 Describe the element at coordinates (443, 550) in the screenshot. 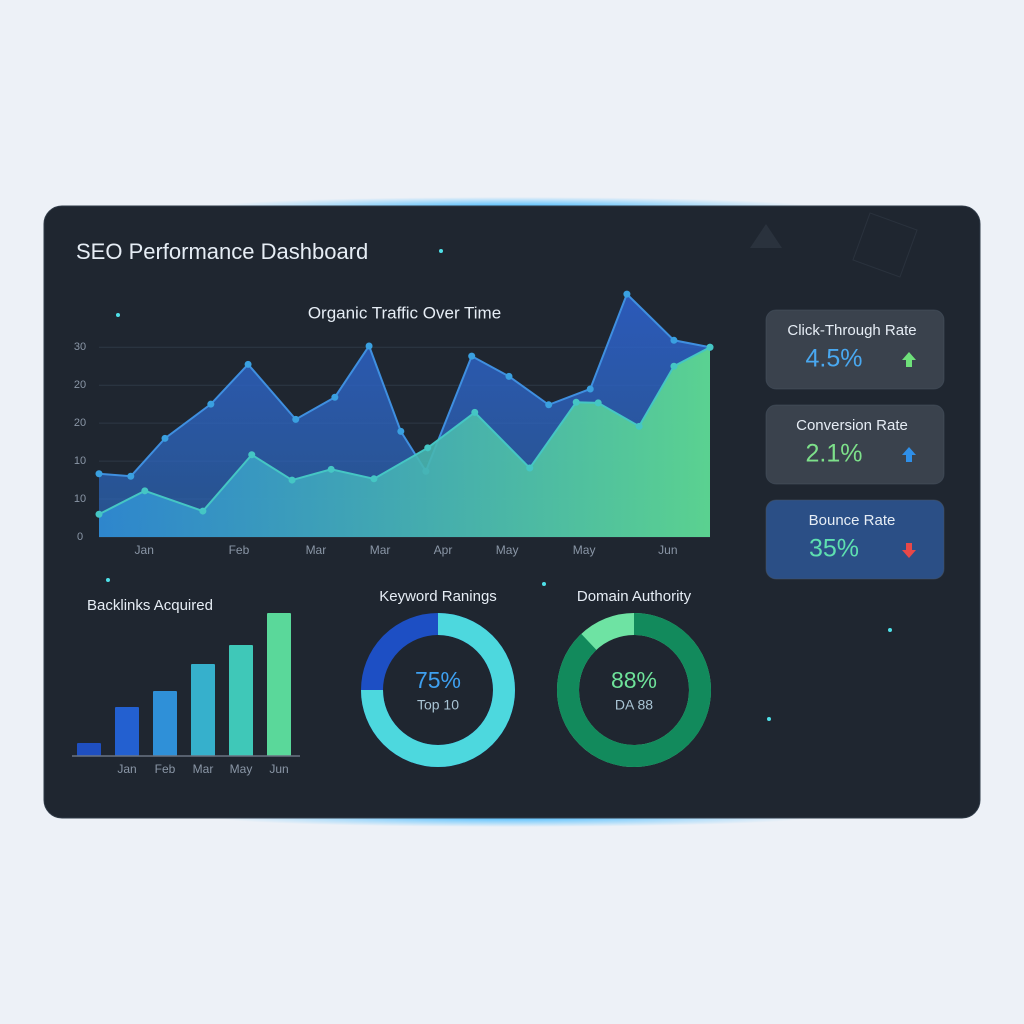

I see `x-tick-label: Apr` at that location.